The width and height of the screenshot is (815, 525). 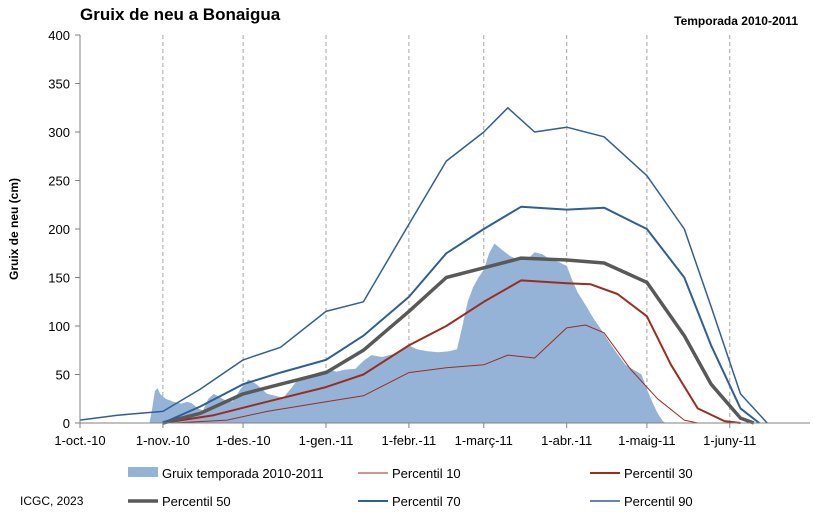 I want to click on y-tick-label: 100, so click(x=59, y=326).